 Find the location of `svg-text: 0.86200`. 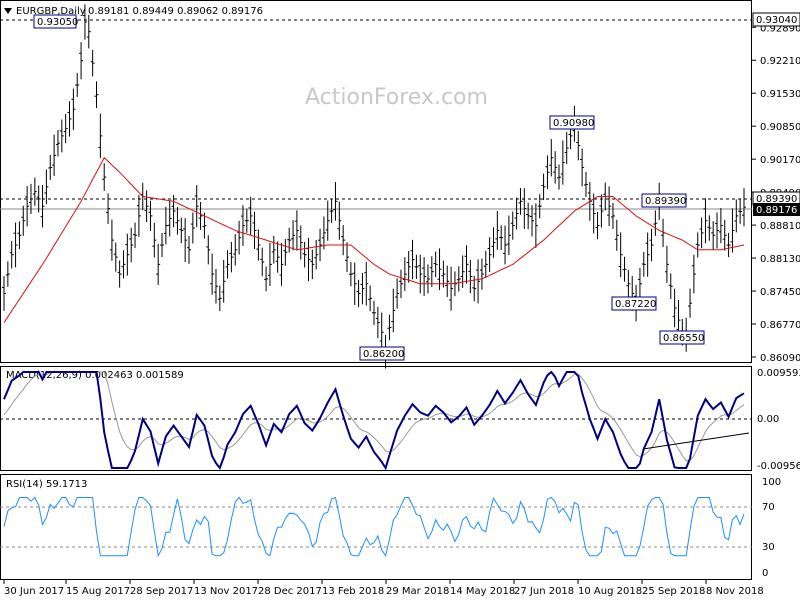

svg-text: 0.86200 is located at coordinates (383, 354).